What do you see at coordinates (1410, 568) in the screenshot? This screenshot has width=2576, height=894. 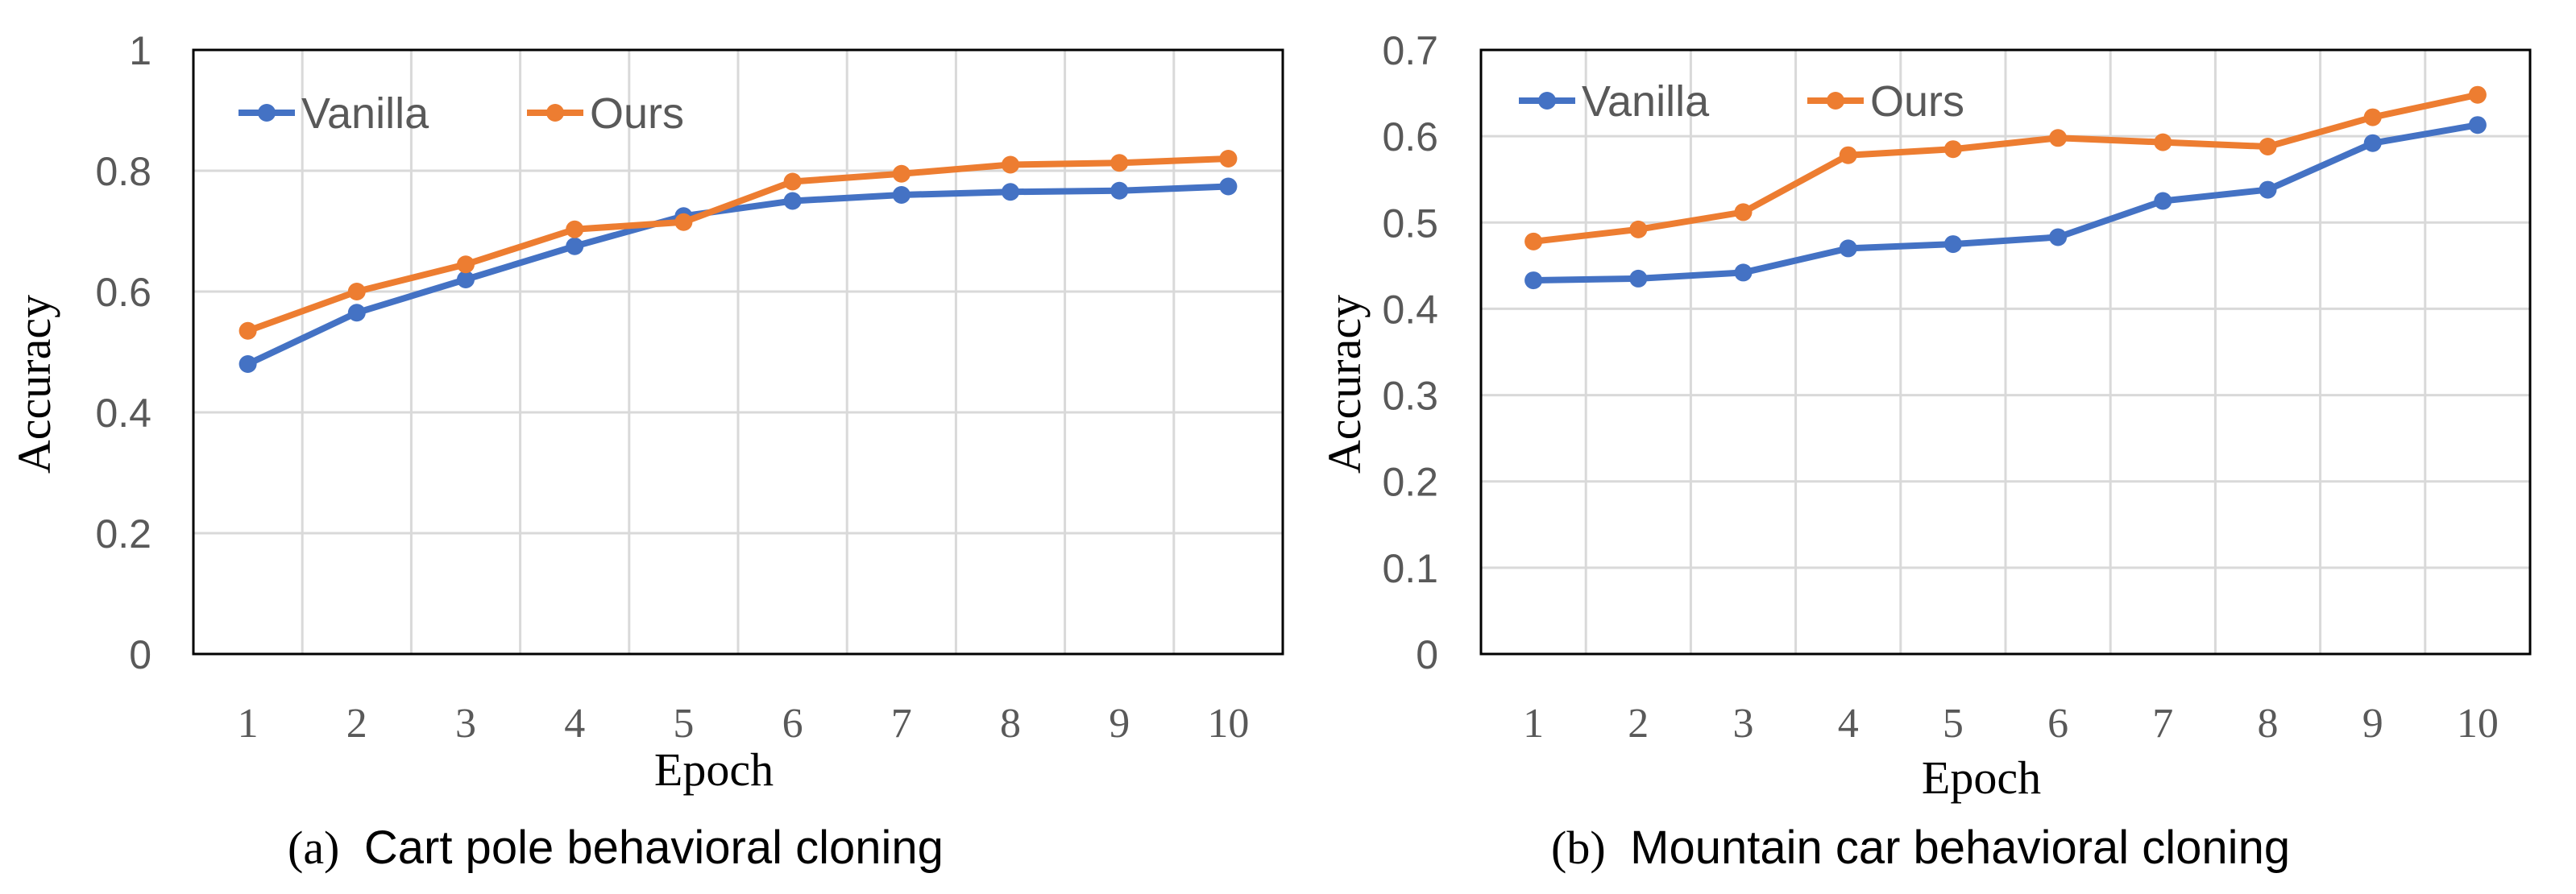 I see `chart-b-y-tick-label: 0.1` at bounding box center [1410, 568].